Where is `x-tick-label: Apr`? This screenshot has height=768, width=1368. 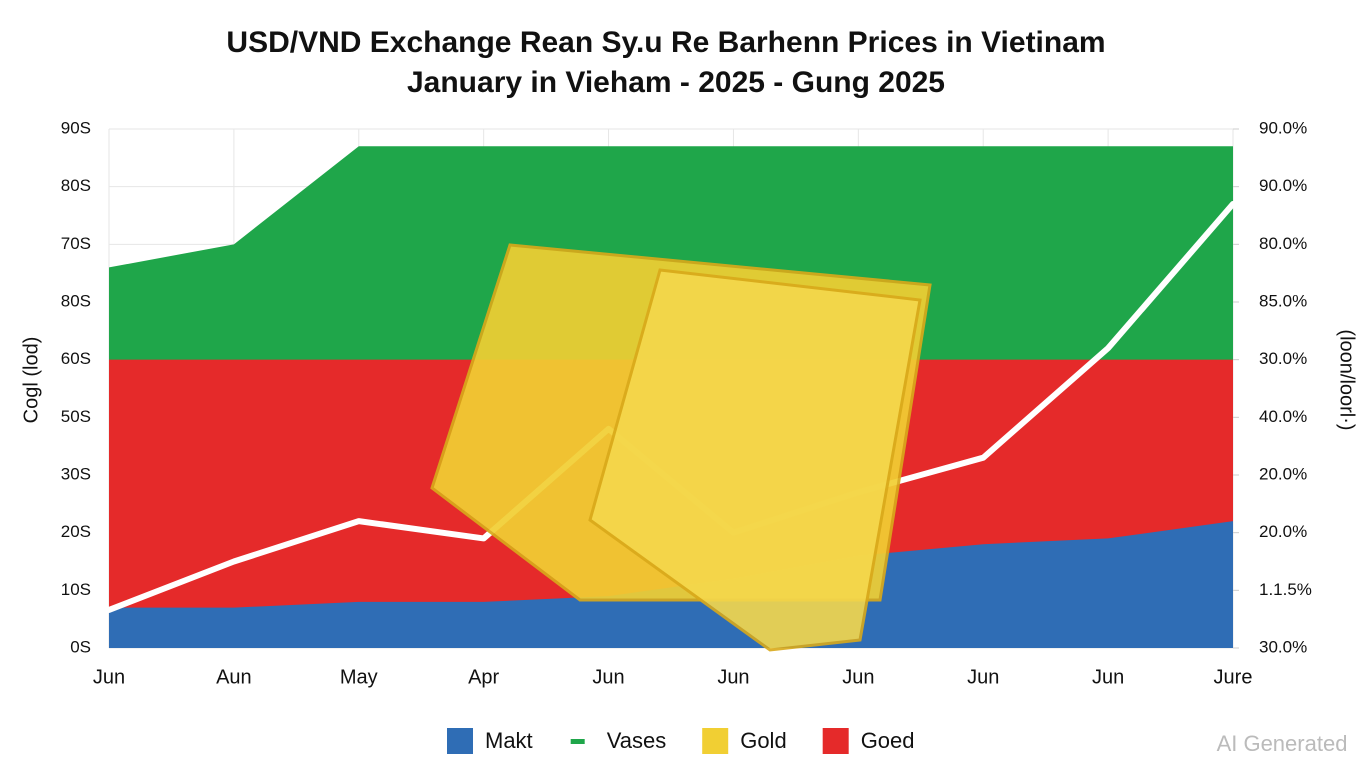 x-tick-label: Apr is located at coordinates (483, 677).